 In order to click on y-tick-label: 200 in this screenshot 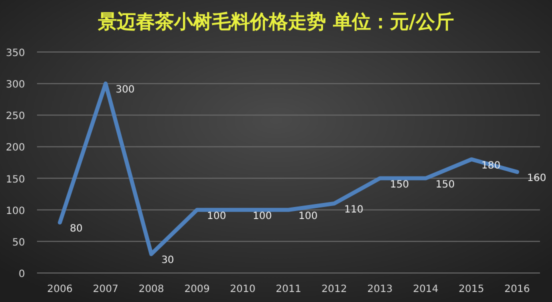, I will do `click(15, 148)`.